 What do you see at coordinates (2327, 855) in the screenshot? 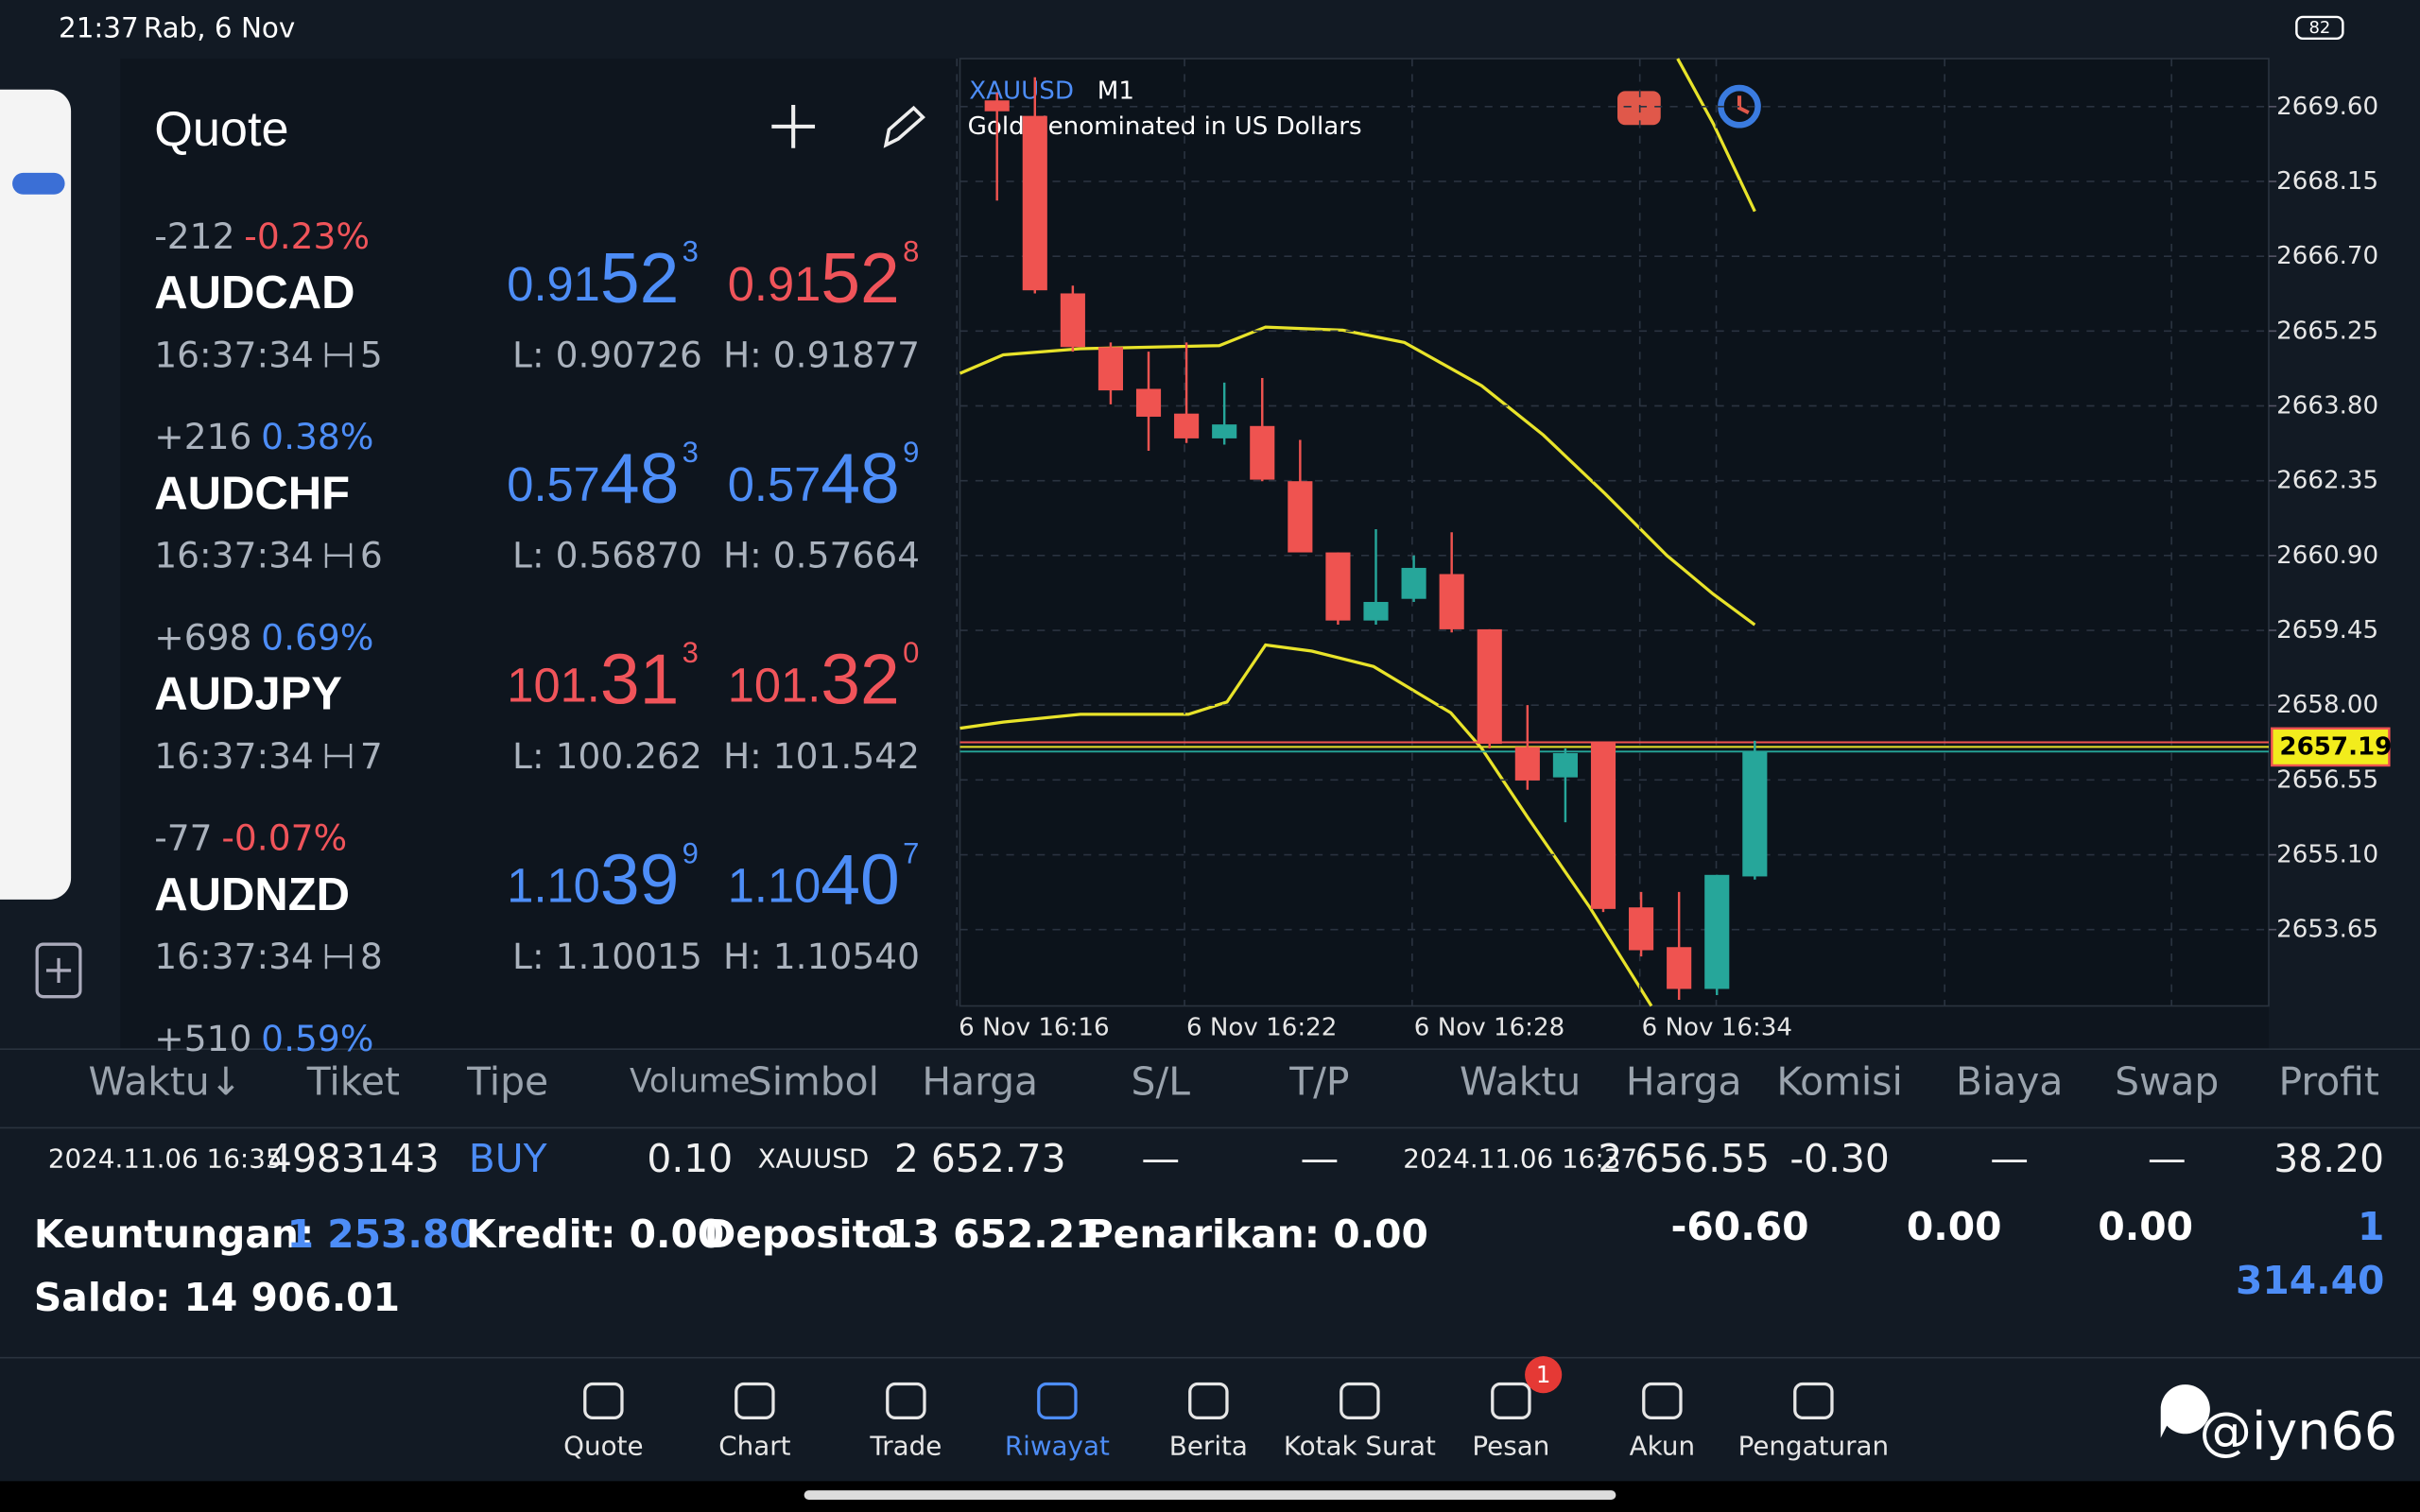
I see `y-tick-label: 2655.10` at bounding box center [2327, 855].